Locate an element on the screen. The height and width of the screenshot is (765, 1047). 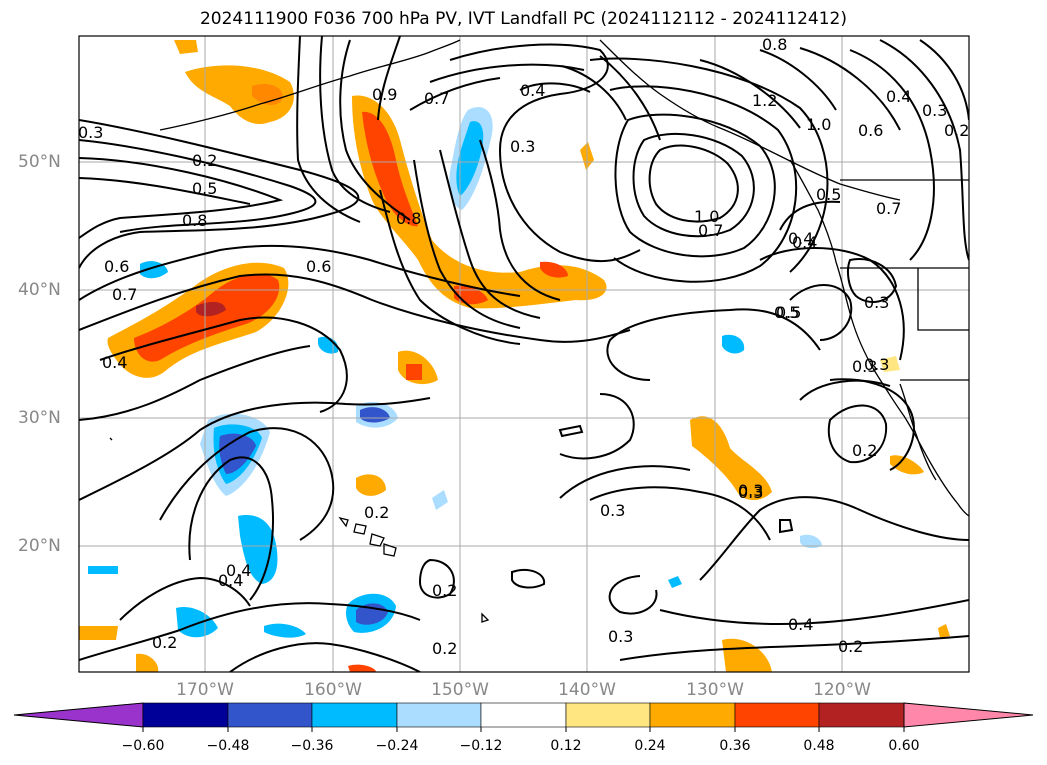
shade-neg-bottom2 is located at coordinates (285, 630).